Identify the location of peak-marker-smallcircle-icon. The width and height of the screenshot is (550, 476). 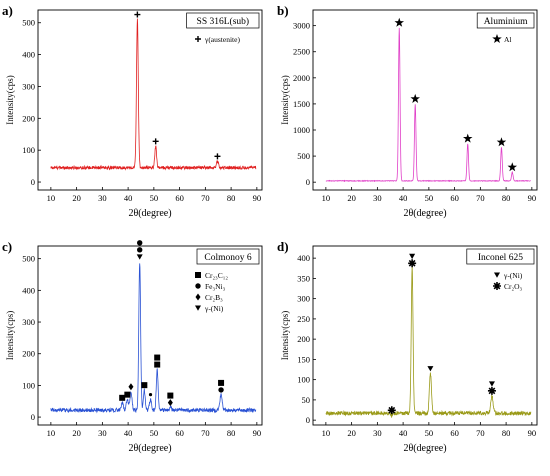
(150, 395).